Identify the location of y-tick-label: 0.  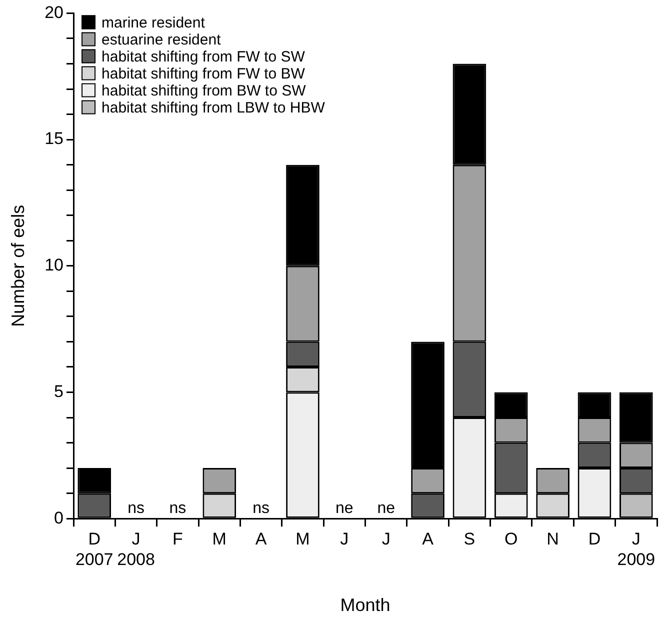
(59, 518).